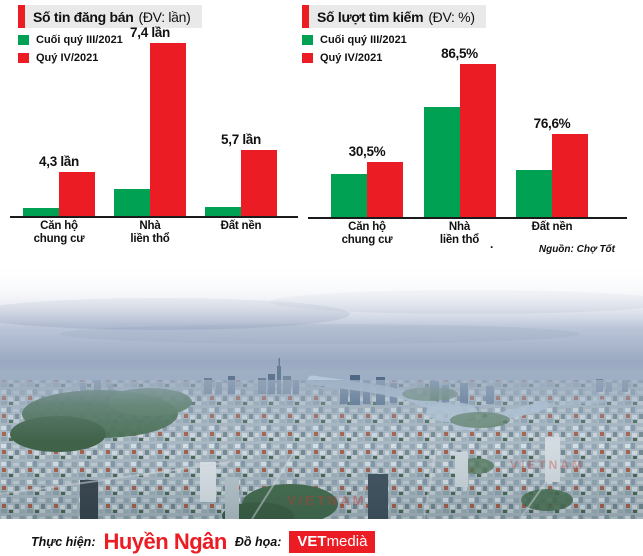 This screenshot has width=643, height=556. What do you see at coordinates (63, 542) in the screenshot?
I see `produced-by-label: Thực hiện:` at bounding box center [63, 542].